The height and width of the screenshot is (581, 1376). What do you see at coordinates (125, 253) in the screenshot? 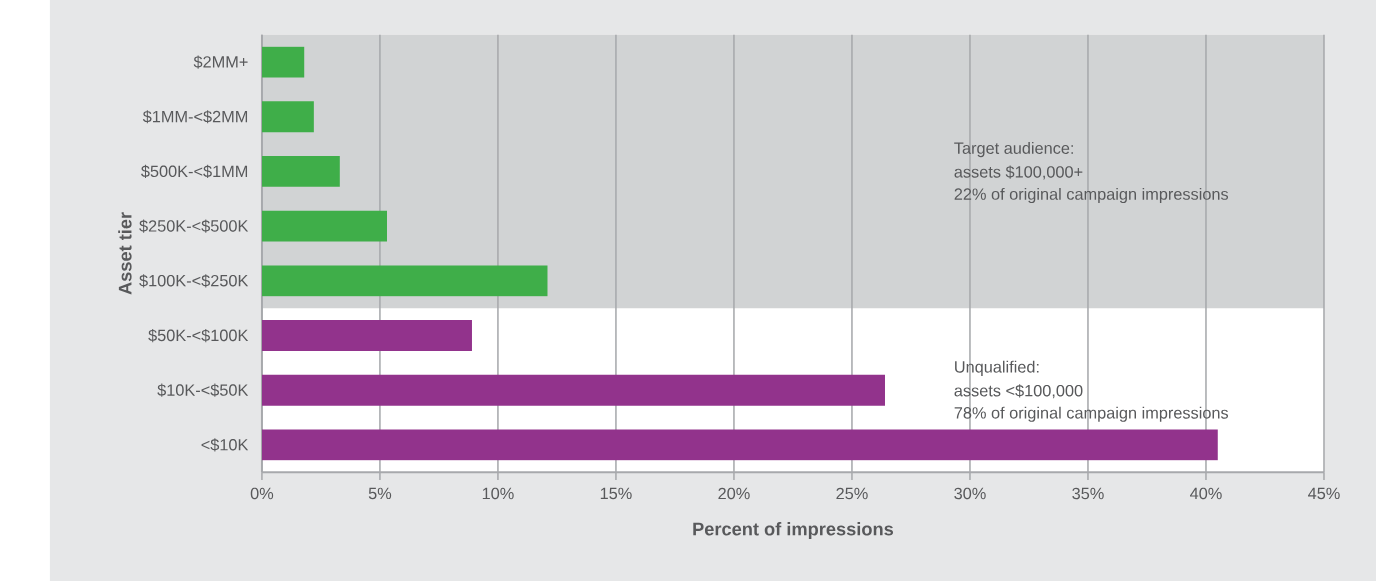
I see `y-axis-title: Asset tier` at bounding box center [125, 253].